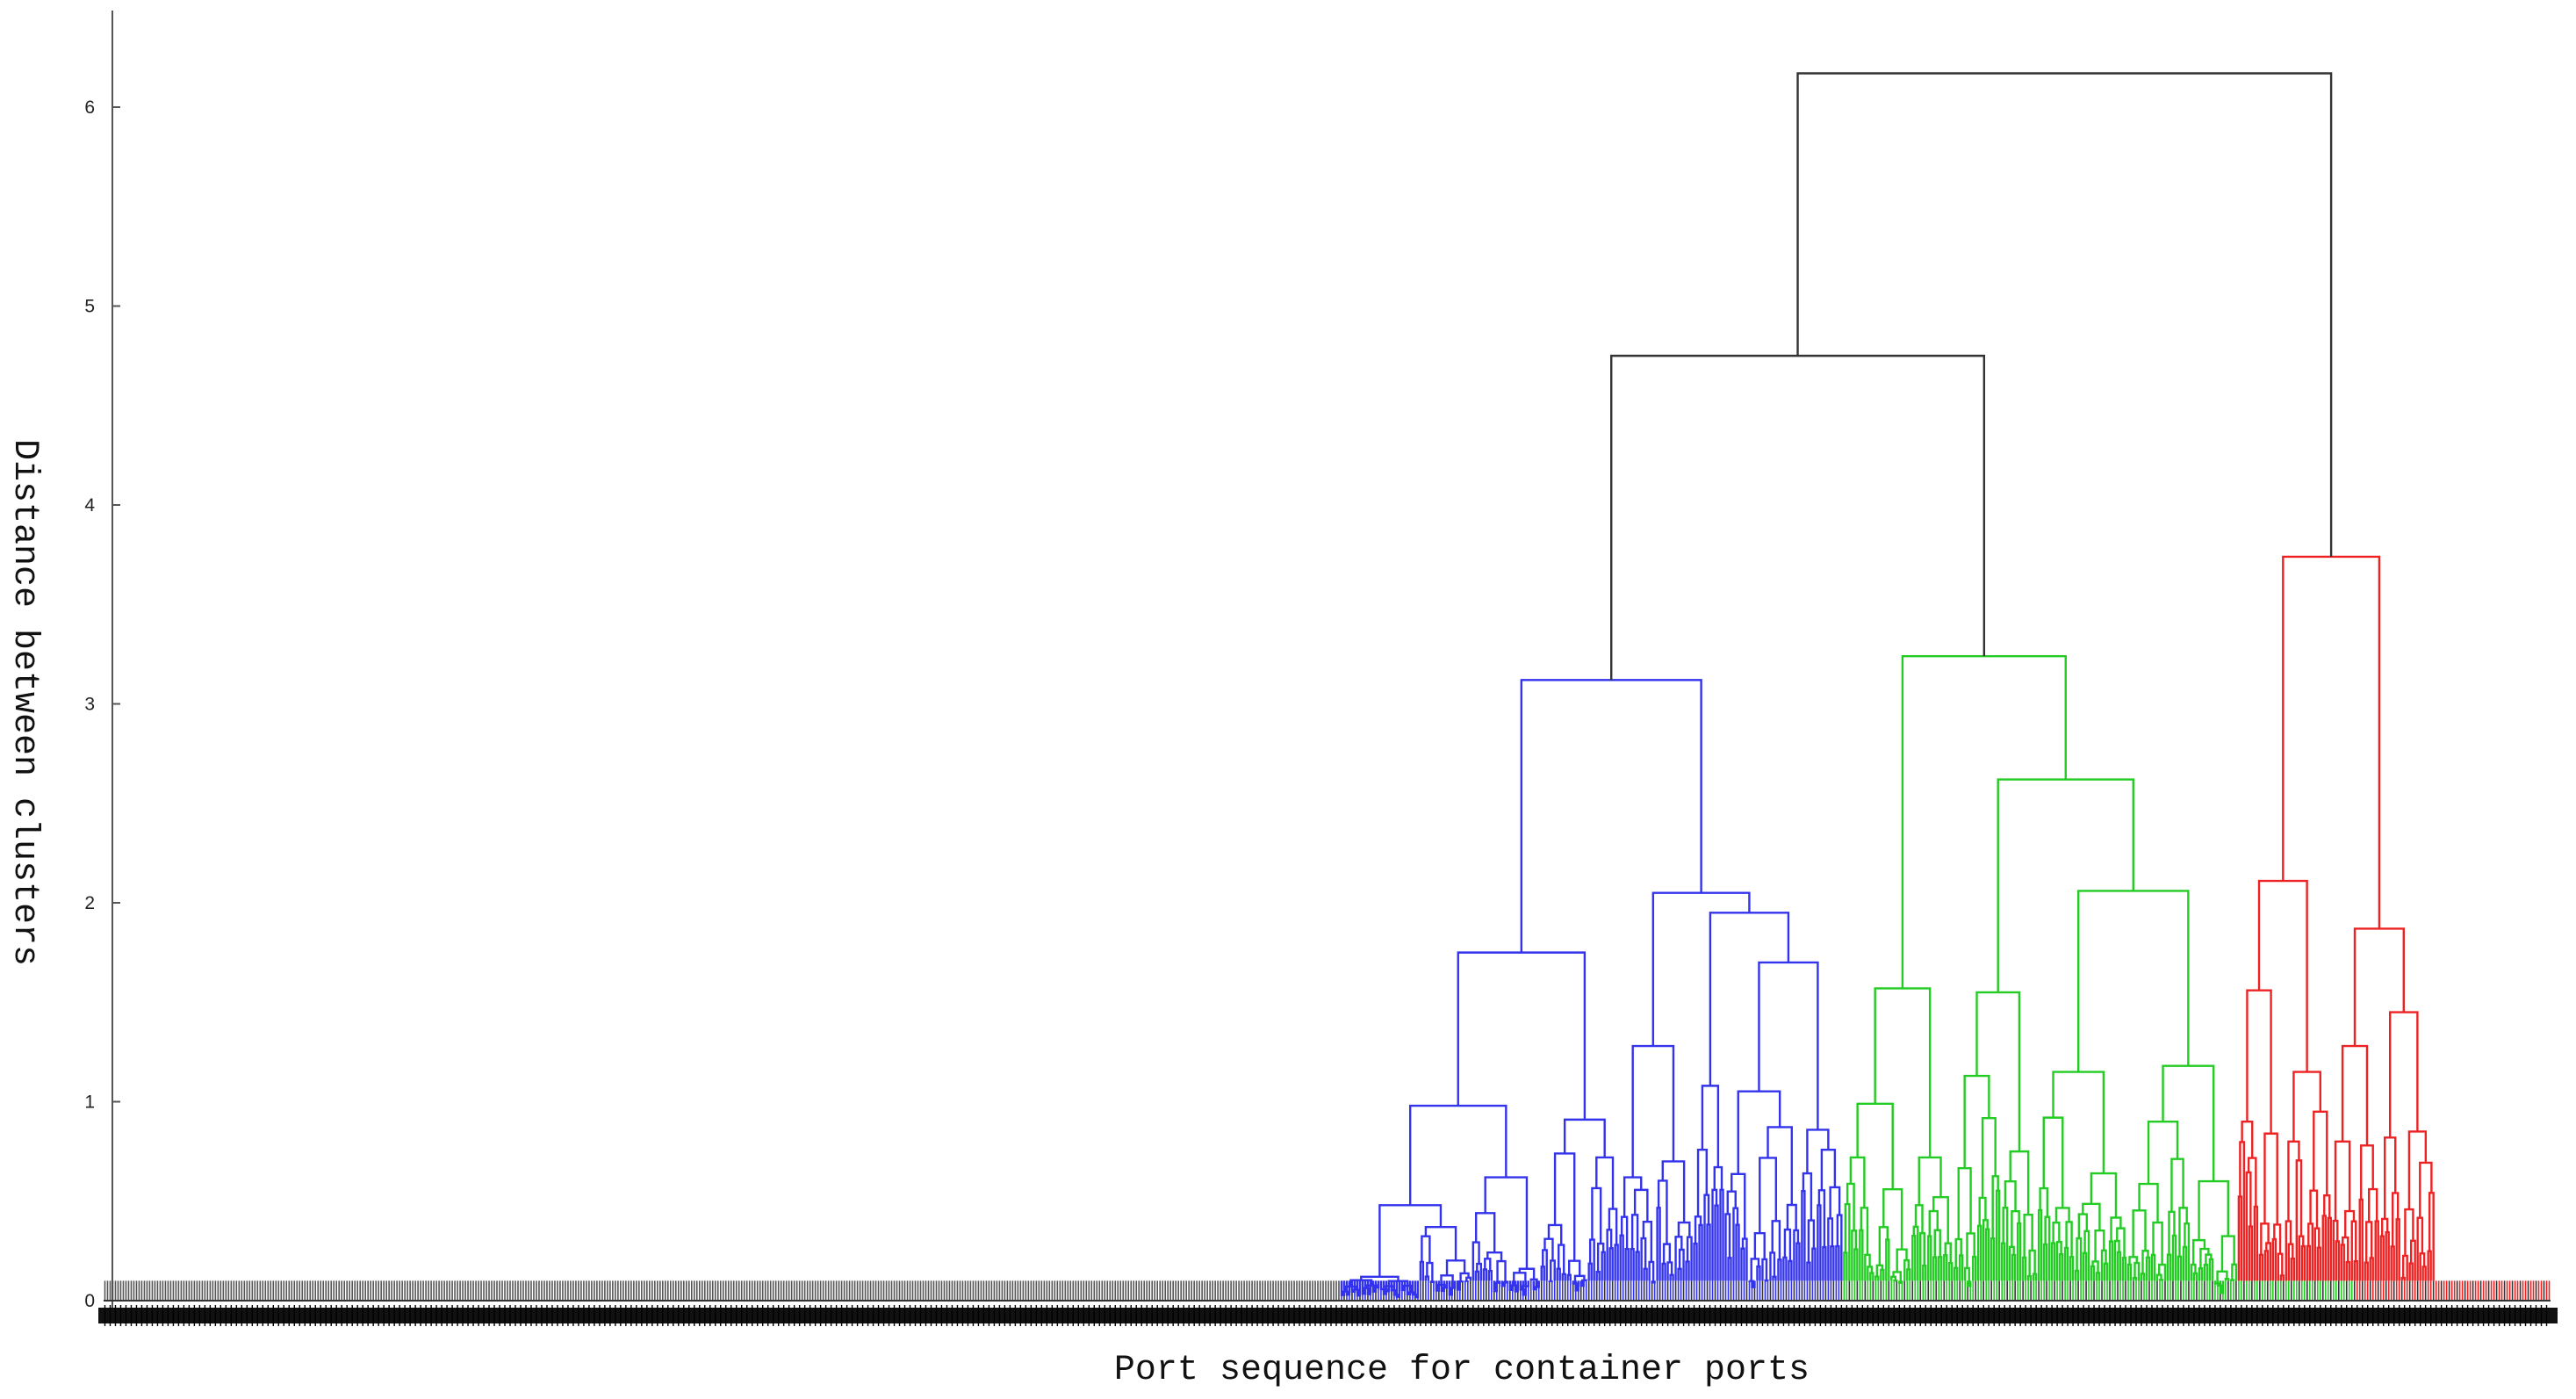  Describe the element at coordinates (89, 1301) in the screenshot. I see `y-tick-label: 0` at that location.